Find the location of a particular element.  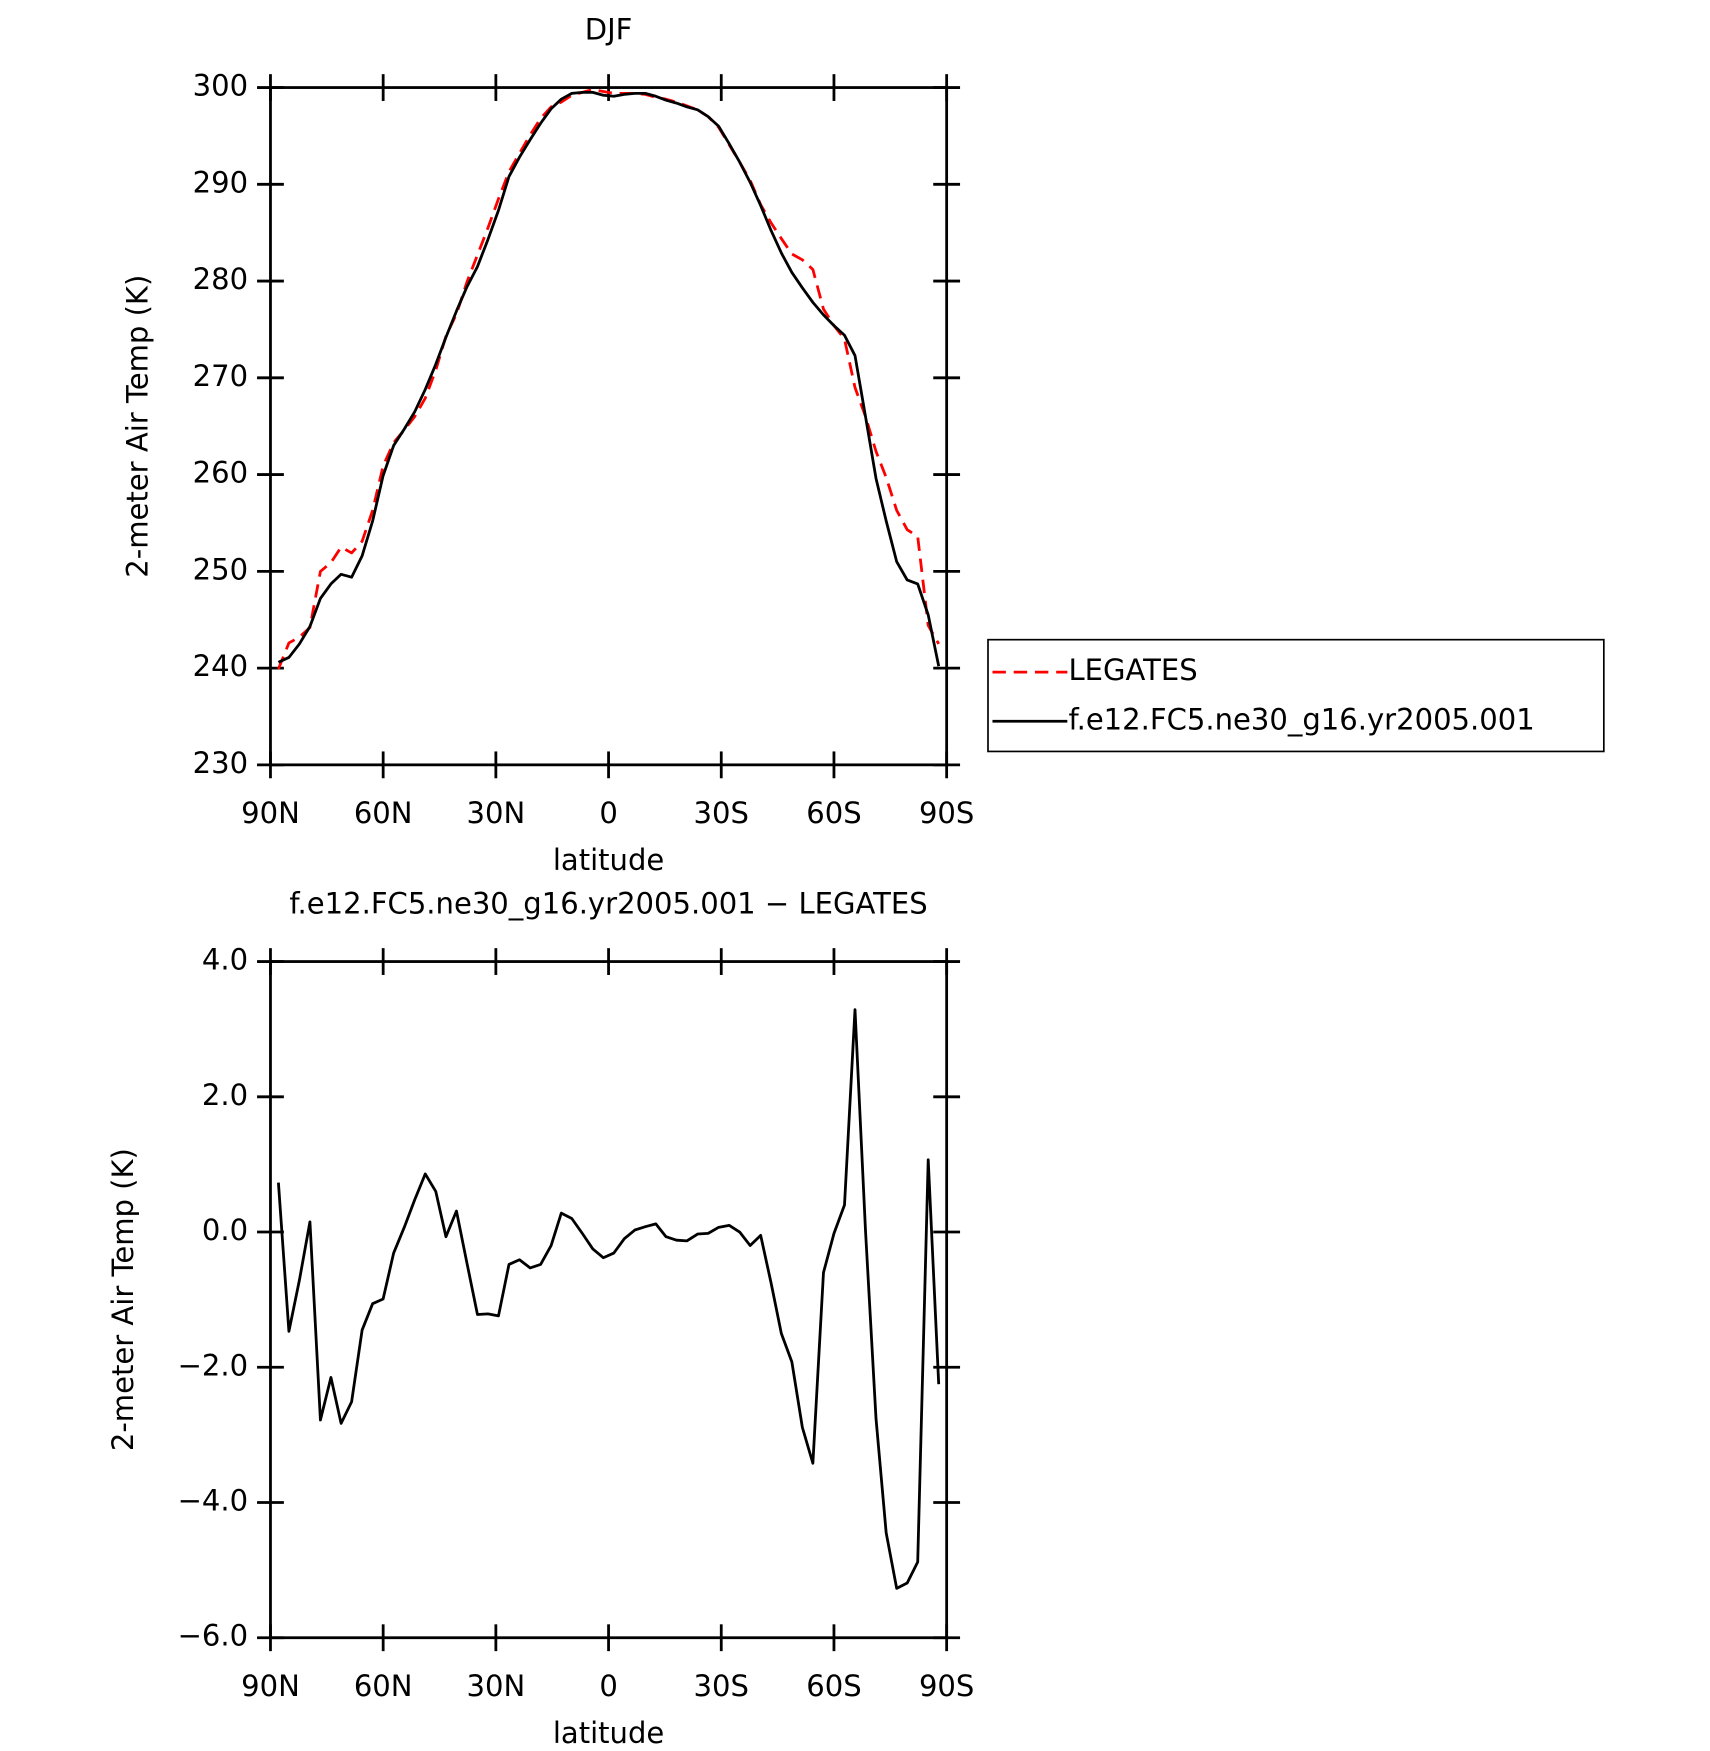

y-tick-label: −4.0 is located at coordinates (213, 1501).